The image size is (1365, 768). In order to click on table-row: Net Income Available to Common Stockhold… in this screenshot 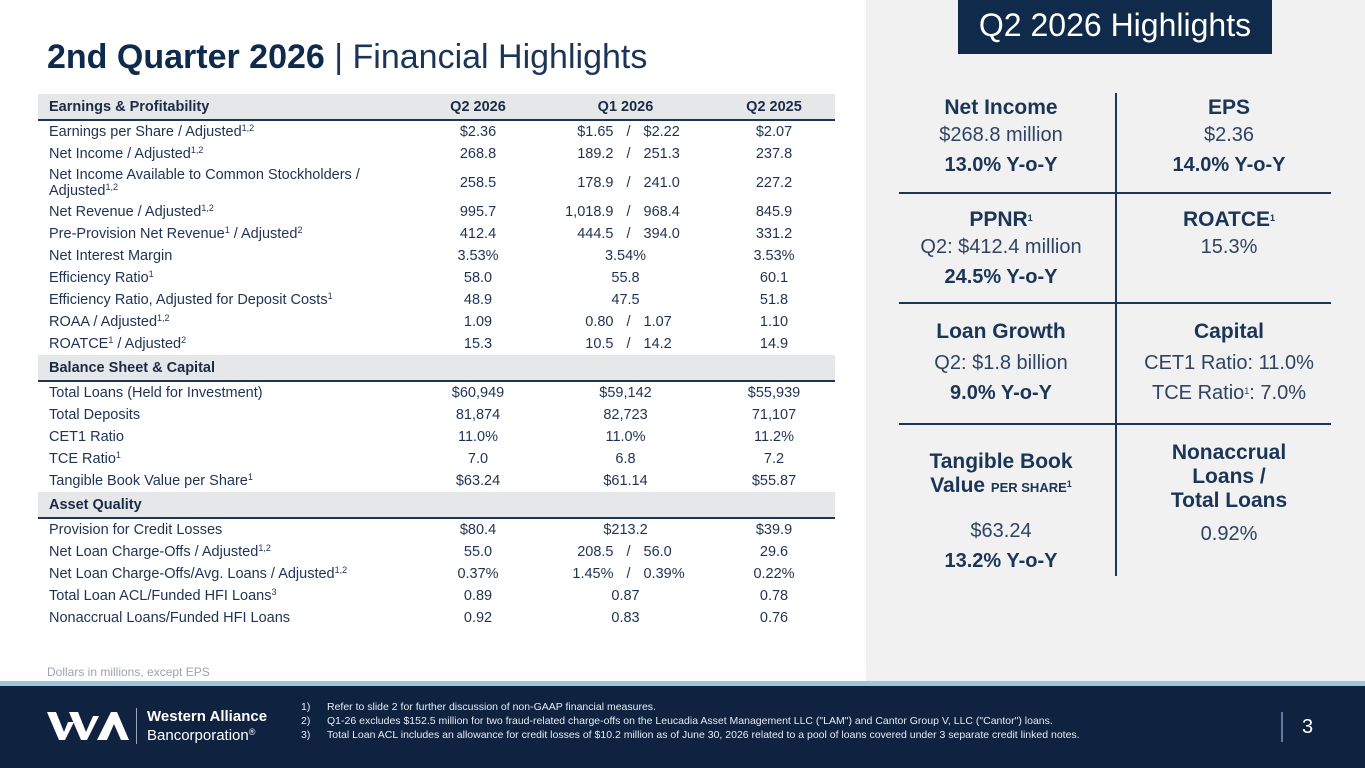, I will do `click(436, 183)`.